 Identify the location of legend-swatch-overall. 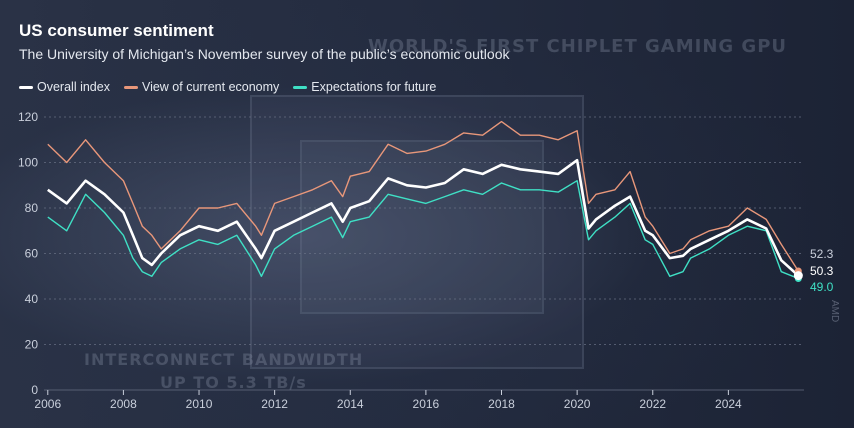
(26, 87).